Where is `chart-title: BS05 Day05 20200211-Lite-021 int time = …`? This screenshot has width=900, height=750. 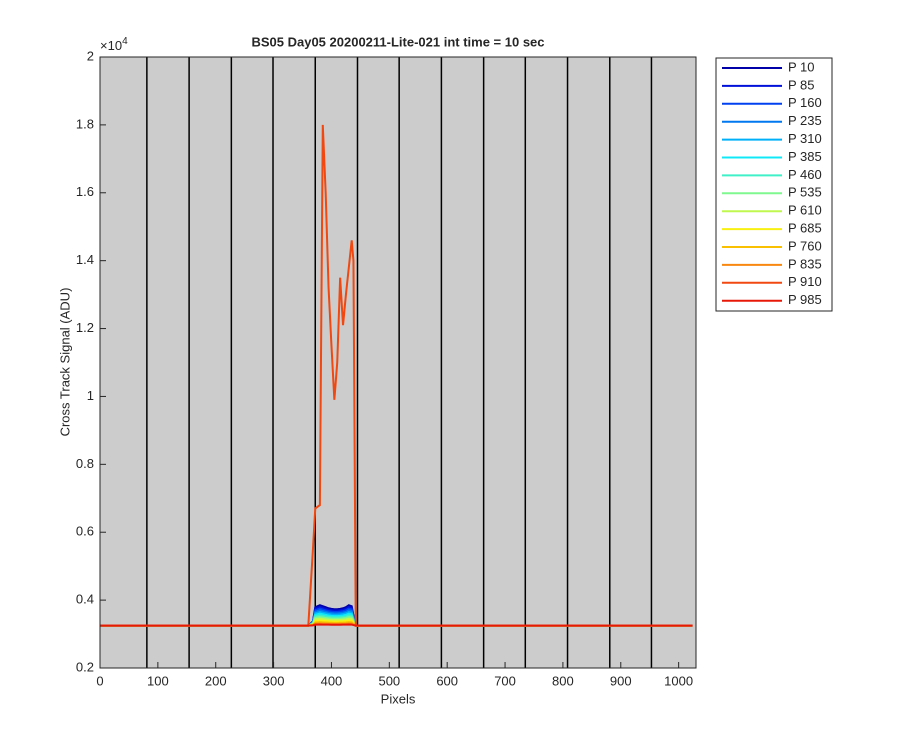 chart-title: BS05 Day05 20200211-Lite-021 int time = … is located at coordinates (397, 41).